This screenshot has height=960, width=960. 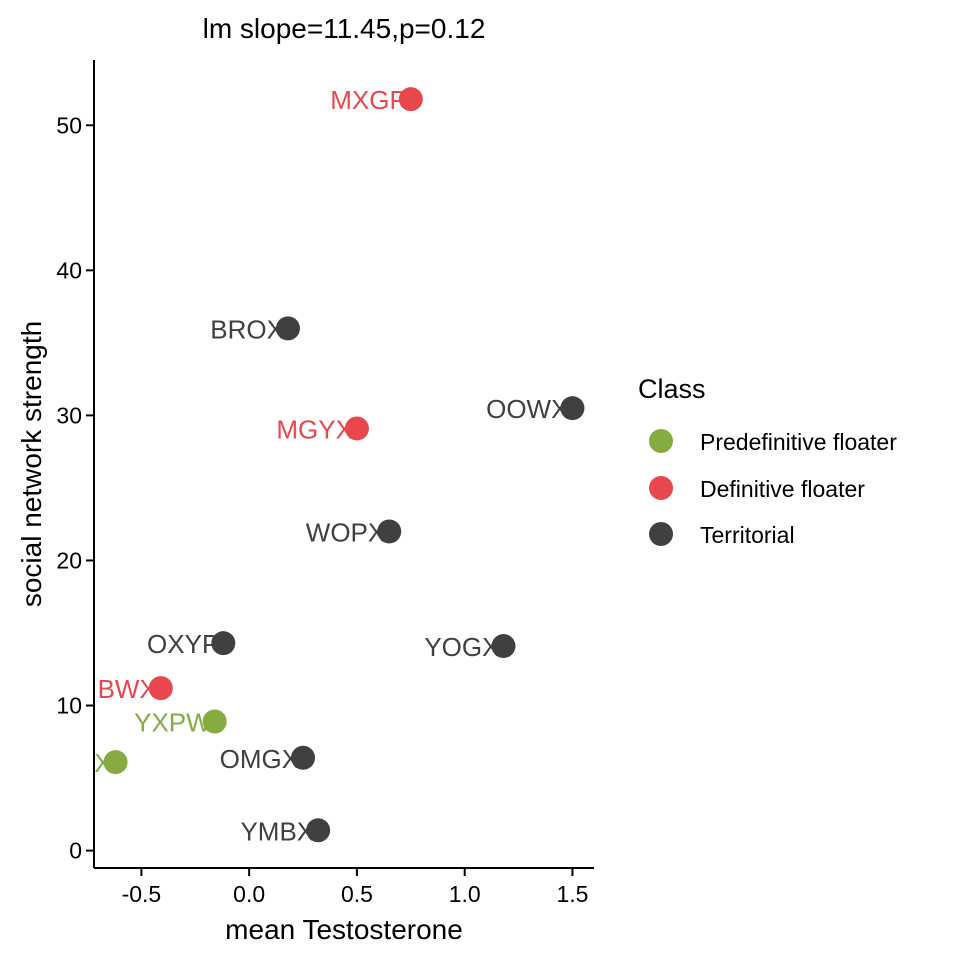 I want to click on y-tick-label: 30, so click(x=69, y=415).